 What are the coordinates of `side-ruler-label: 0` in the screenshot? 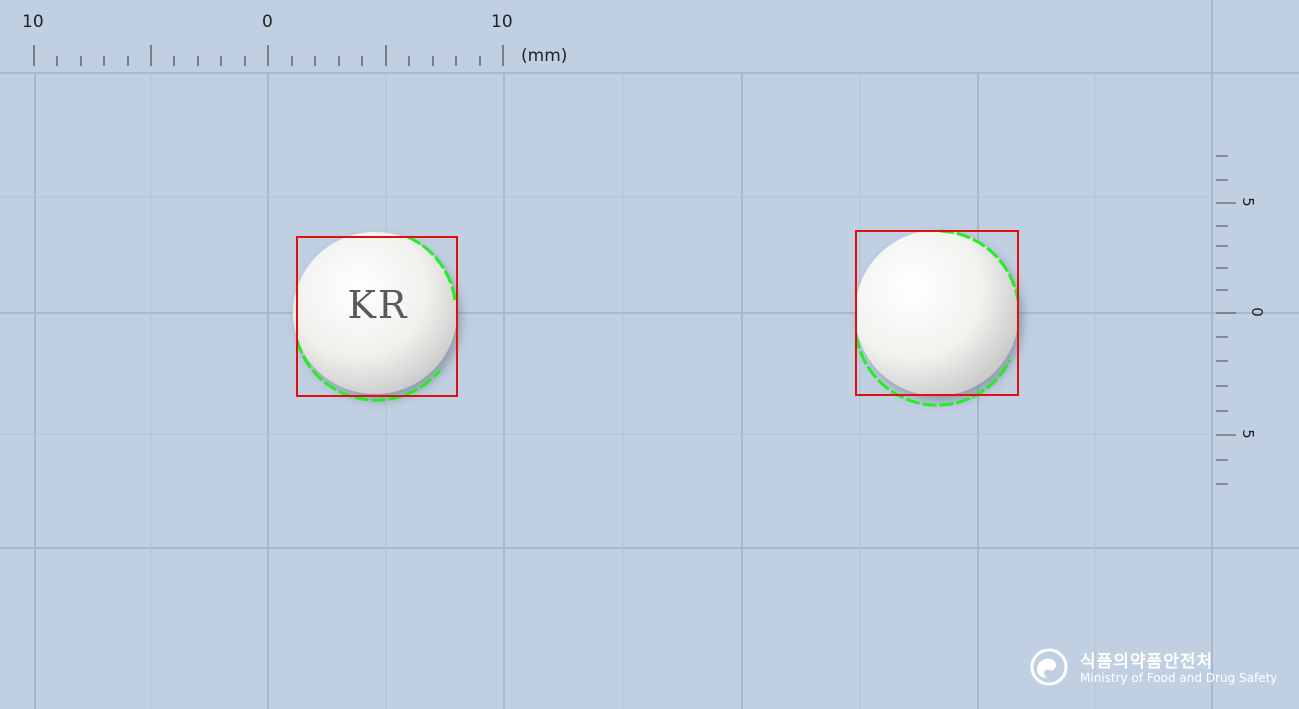 It's located at (1256, 312).